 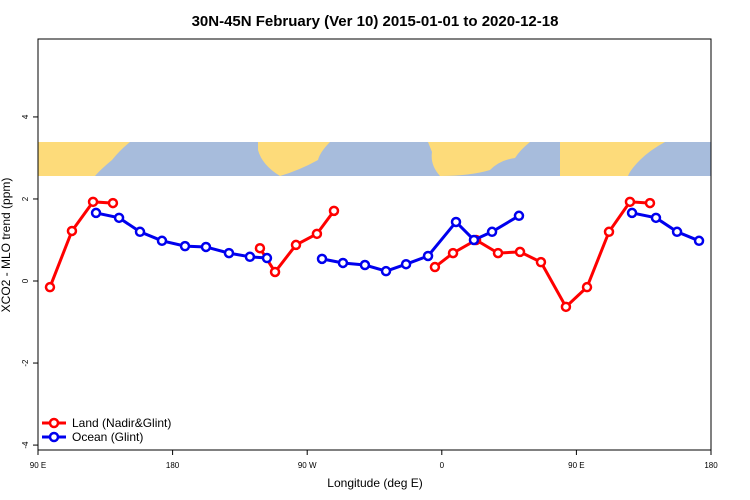 What do you see at coordinates (479, 159) in the screenshot?
I see `land-europe` at bounding box center [479, 159].